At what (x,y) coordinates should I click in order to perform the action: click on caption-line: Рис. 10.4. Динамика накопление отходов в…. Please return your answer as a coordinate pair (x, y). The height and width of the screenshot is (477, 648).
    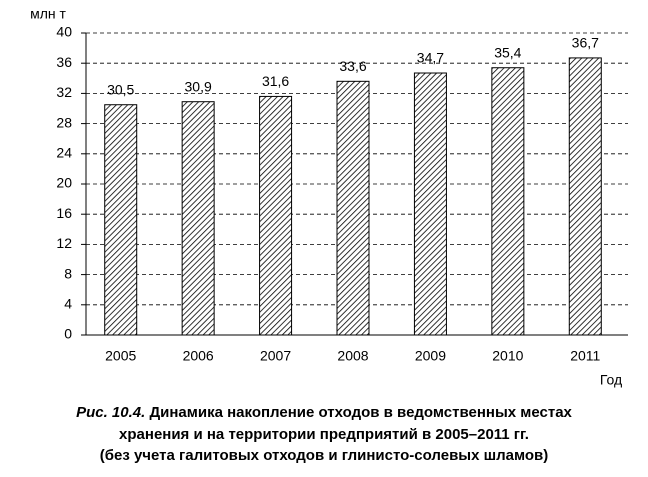
    Looking at the image, I should click on (324, 412).